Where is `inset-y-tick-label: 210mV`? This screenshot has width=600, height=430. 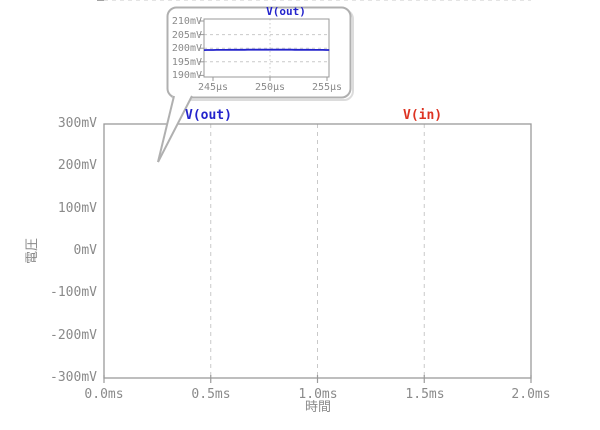
inset-y-tick-label: 210mV is located at coordinates (186, 21).